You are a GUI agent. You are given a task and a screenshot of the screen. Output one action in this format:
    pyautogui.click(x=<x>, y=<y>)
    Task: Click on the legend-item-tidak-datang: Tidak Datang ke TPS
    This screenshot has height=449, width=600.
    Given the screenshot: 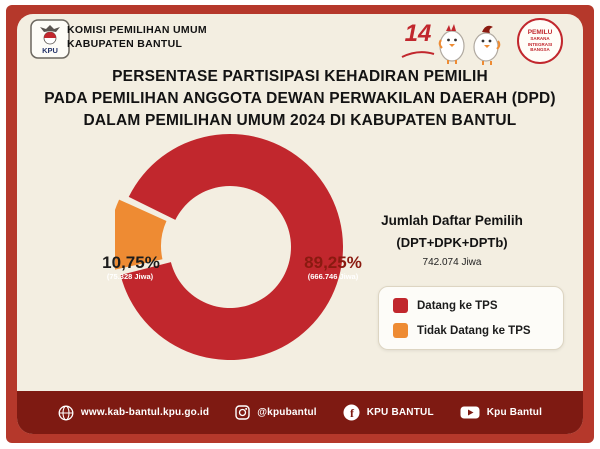 What is the action you would take?
    pyautogui.click(x=471, y=330)
    